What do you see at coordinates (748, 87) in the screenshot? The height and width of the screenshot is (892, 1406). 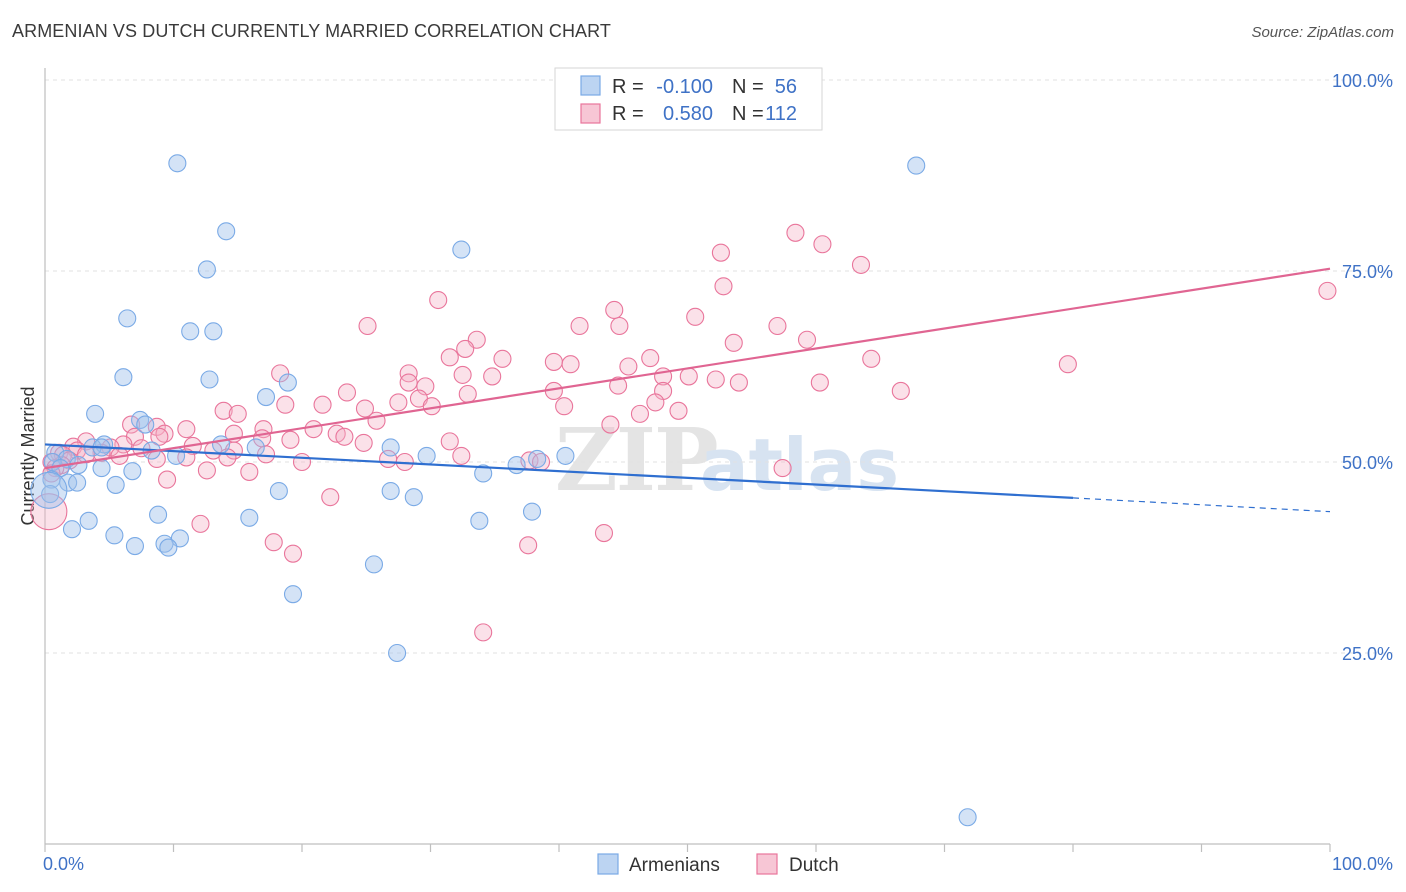 I see `legend-n-label-1: N =` at bounding box center [748, 87].